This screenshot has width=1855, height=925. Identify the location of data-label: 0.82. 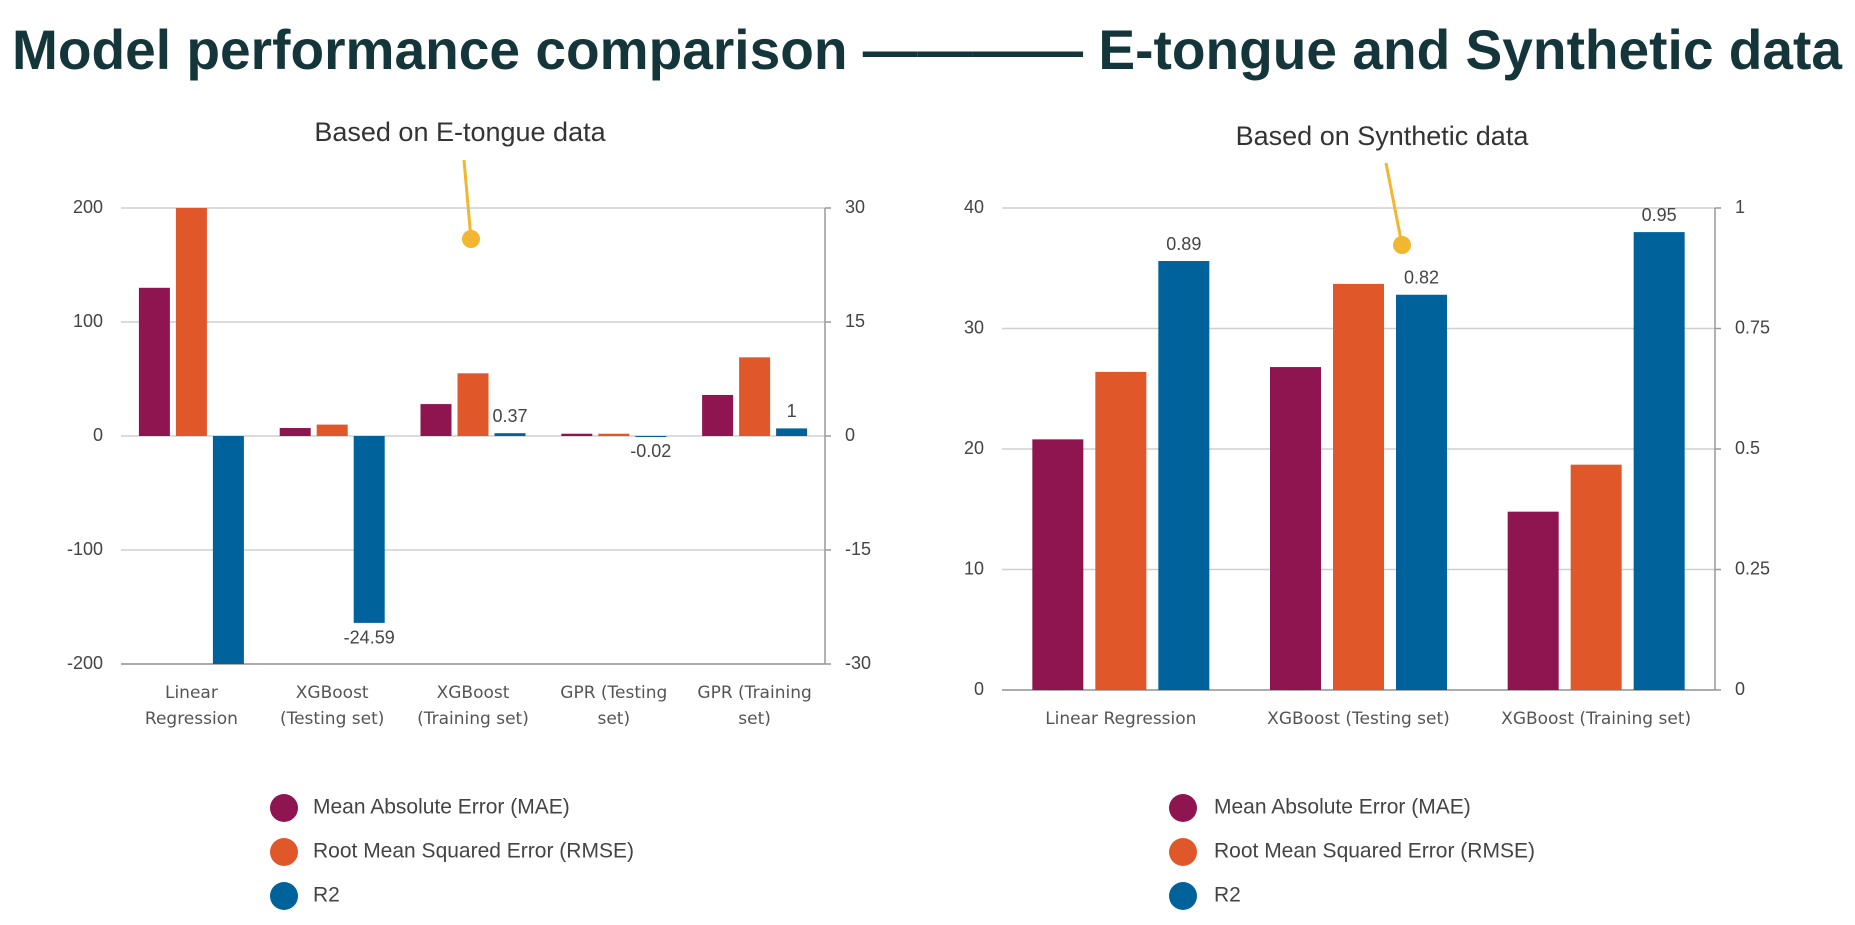
(1421, 278).